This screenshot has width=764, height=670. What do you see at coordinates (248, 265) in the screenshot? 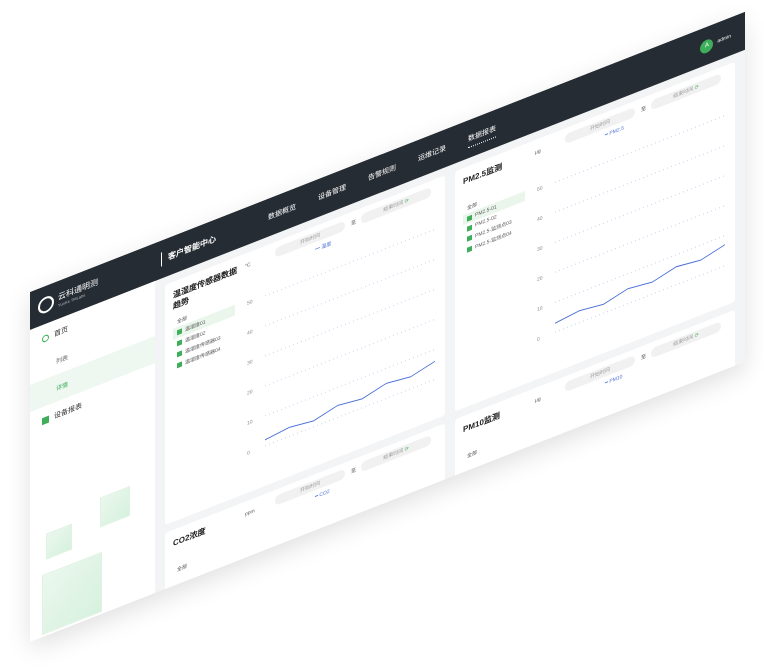
I see `unit-label: °C` at bounding box center [248, 265].